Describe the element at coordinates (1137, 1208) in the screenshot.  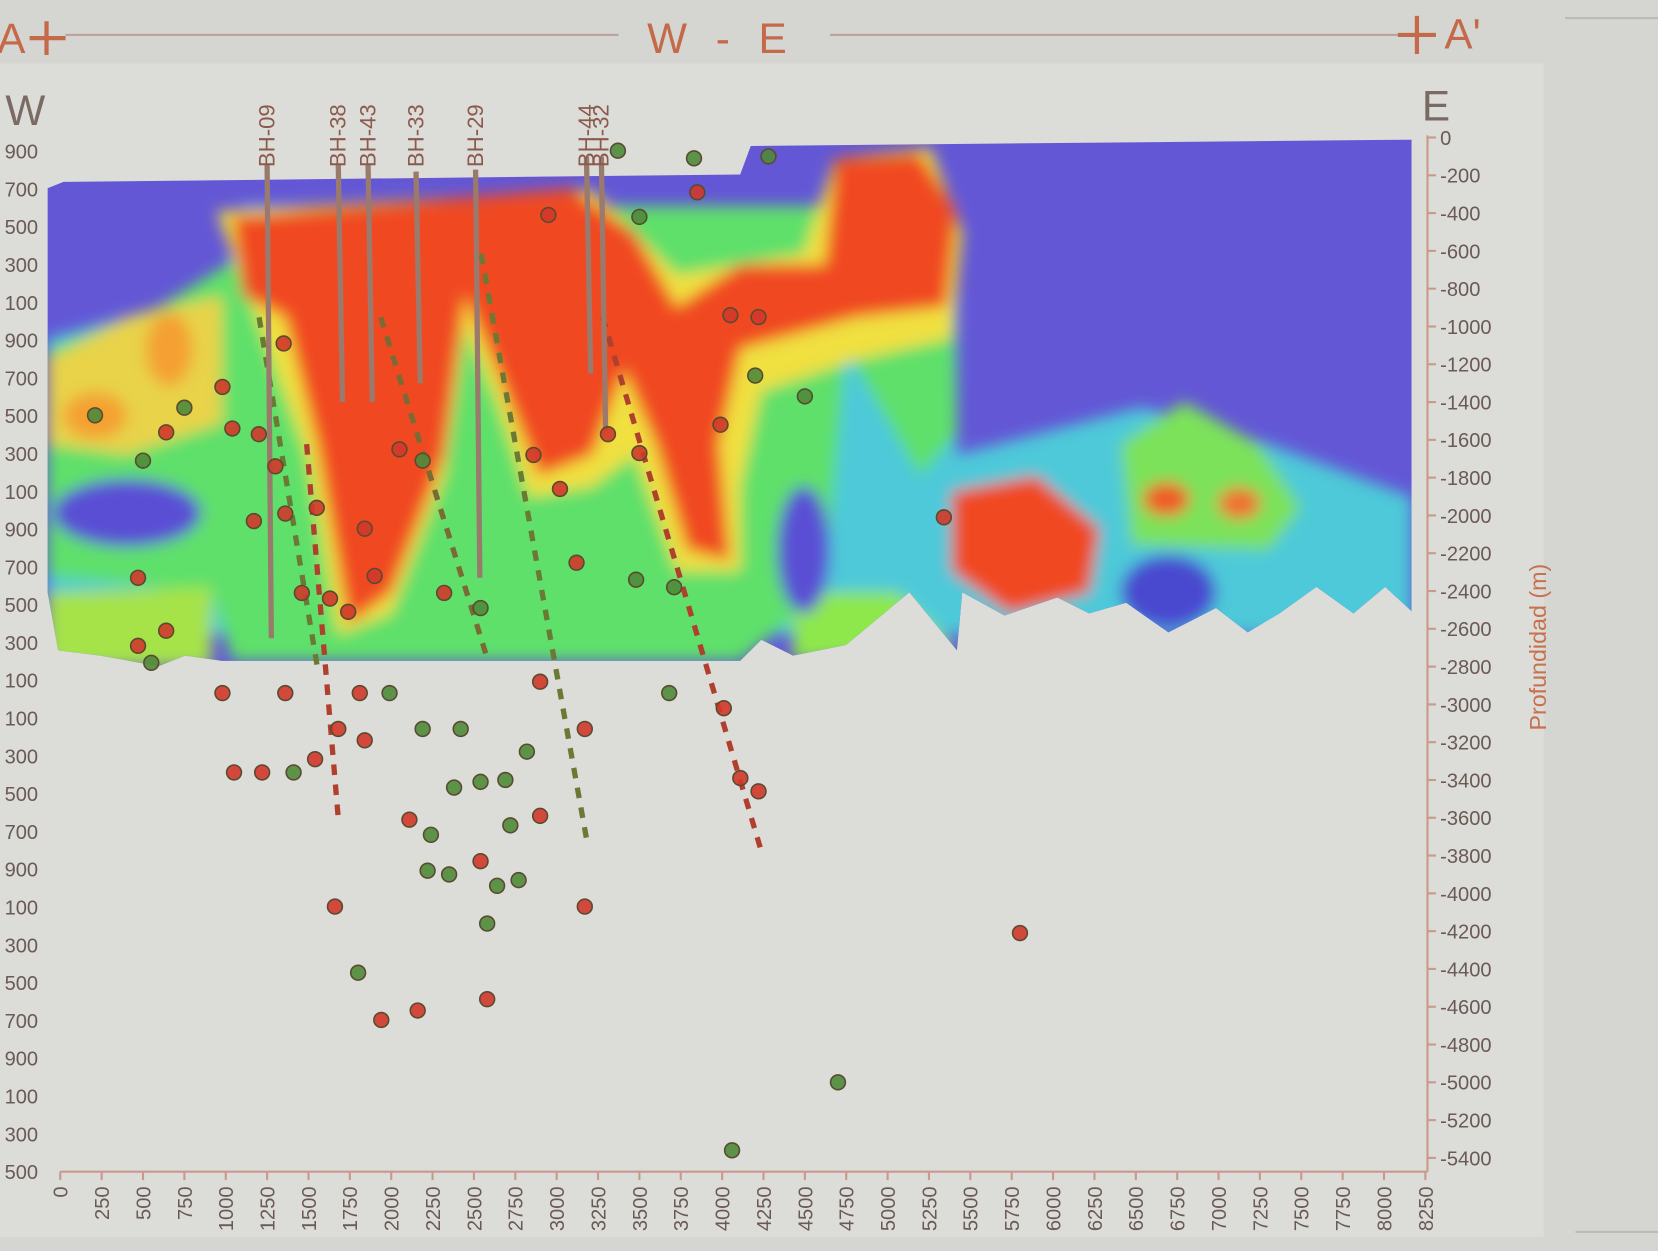
I see `x-tick-label: 6500` at that location.